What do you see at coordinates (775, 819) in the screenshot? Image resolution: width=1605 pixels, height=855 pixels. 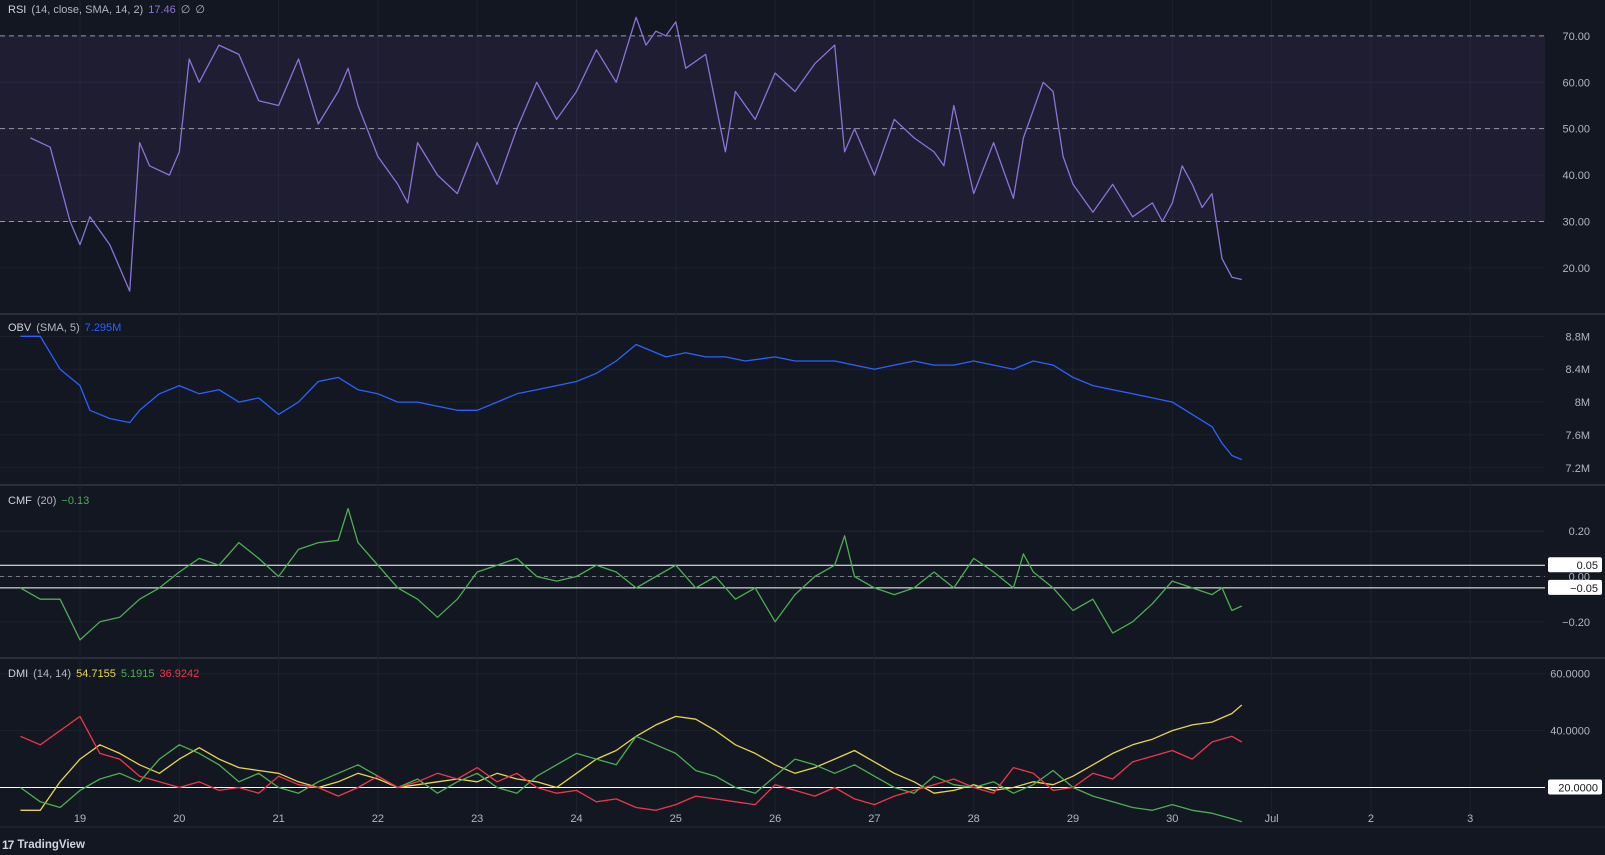 I see `x-tick-label: 26` at bounding box center [775, 819].